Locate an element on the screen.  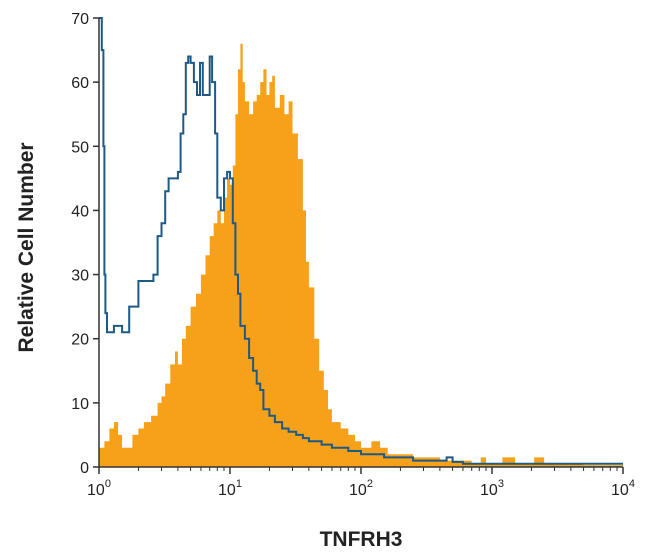
y-tick-label: 20 is located at coordinates (80, 340).